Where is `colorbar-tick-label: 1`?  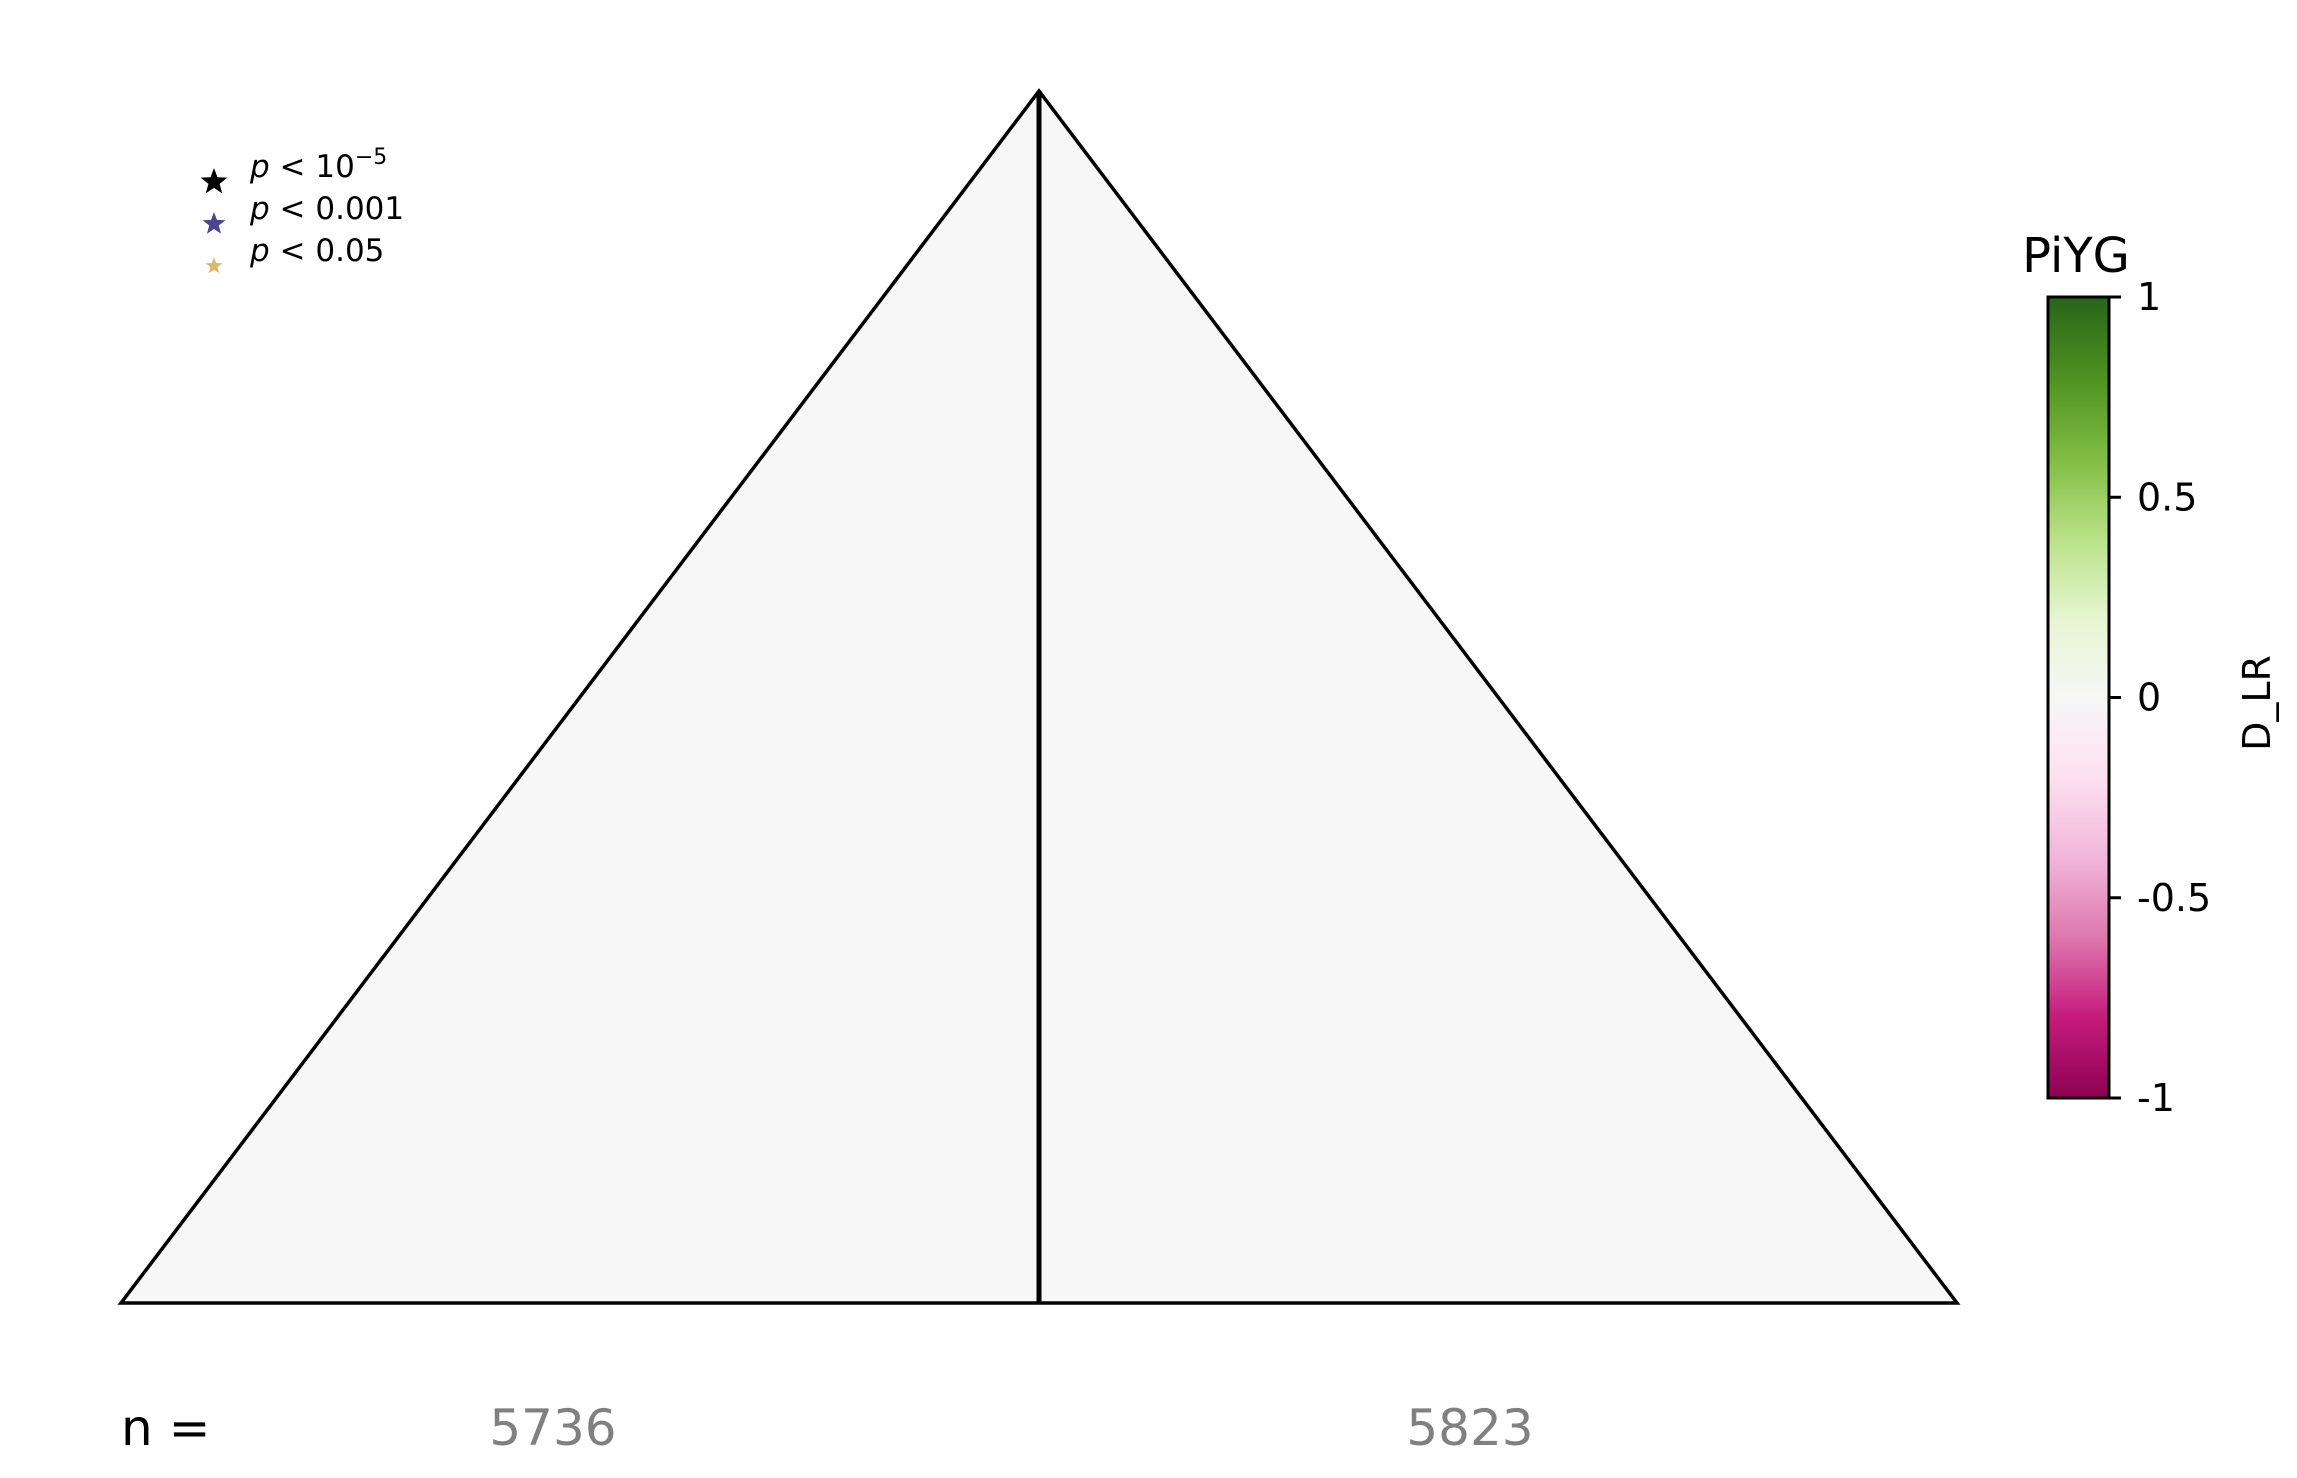
colorbar-tick-label: 1 is located at coordinates (2149, 297).